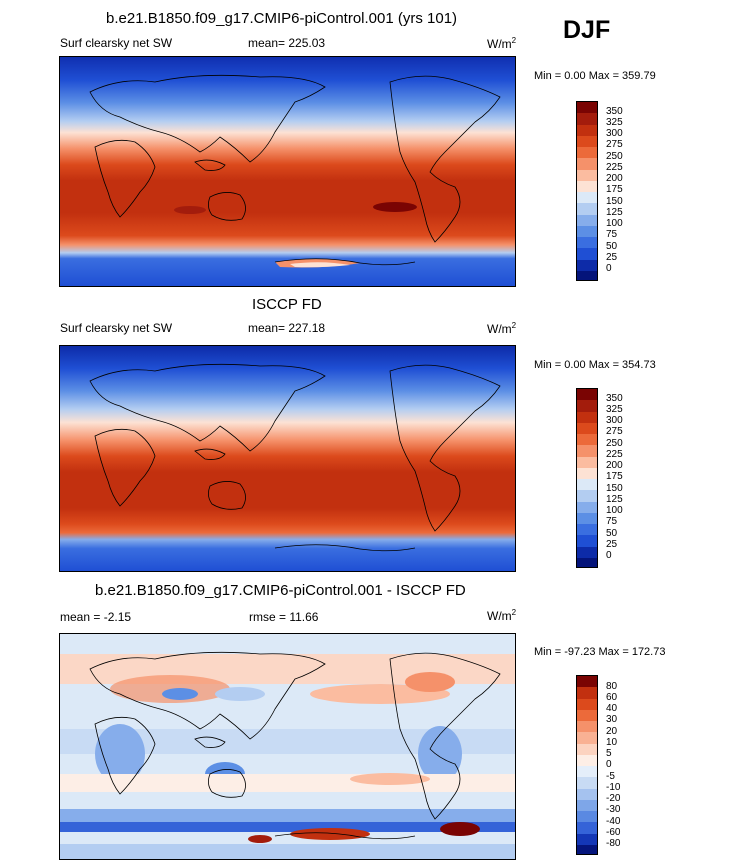 The height and width of the screenshot is (865, 732). What do you see at coordinates (609, 753) in the screenshot?
I see `colorbar-label: 5` at bounding box center [609, 753].